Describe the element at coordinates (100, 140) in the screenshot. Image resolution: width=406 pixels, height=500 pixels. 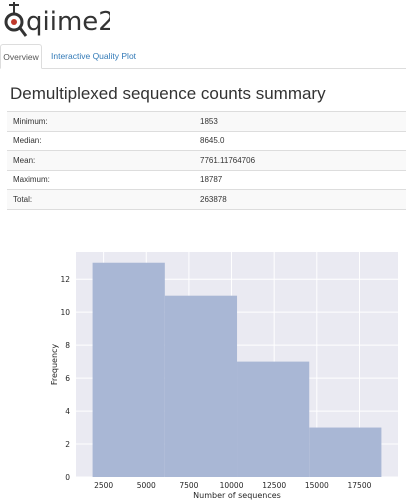
I see `row-label: Median:` at that location.